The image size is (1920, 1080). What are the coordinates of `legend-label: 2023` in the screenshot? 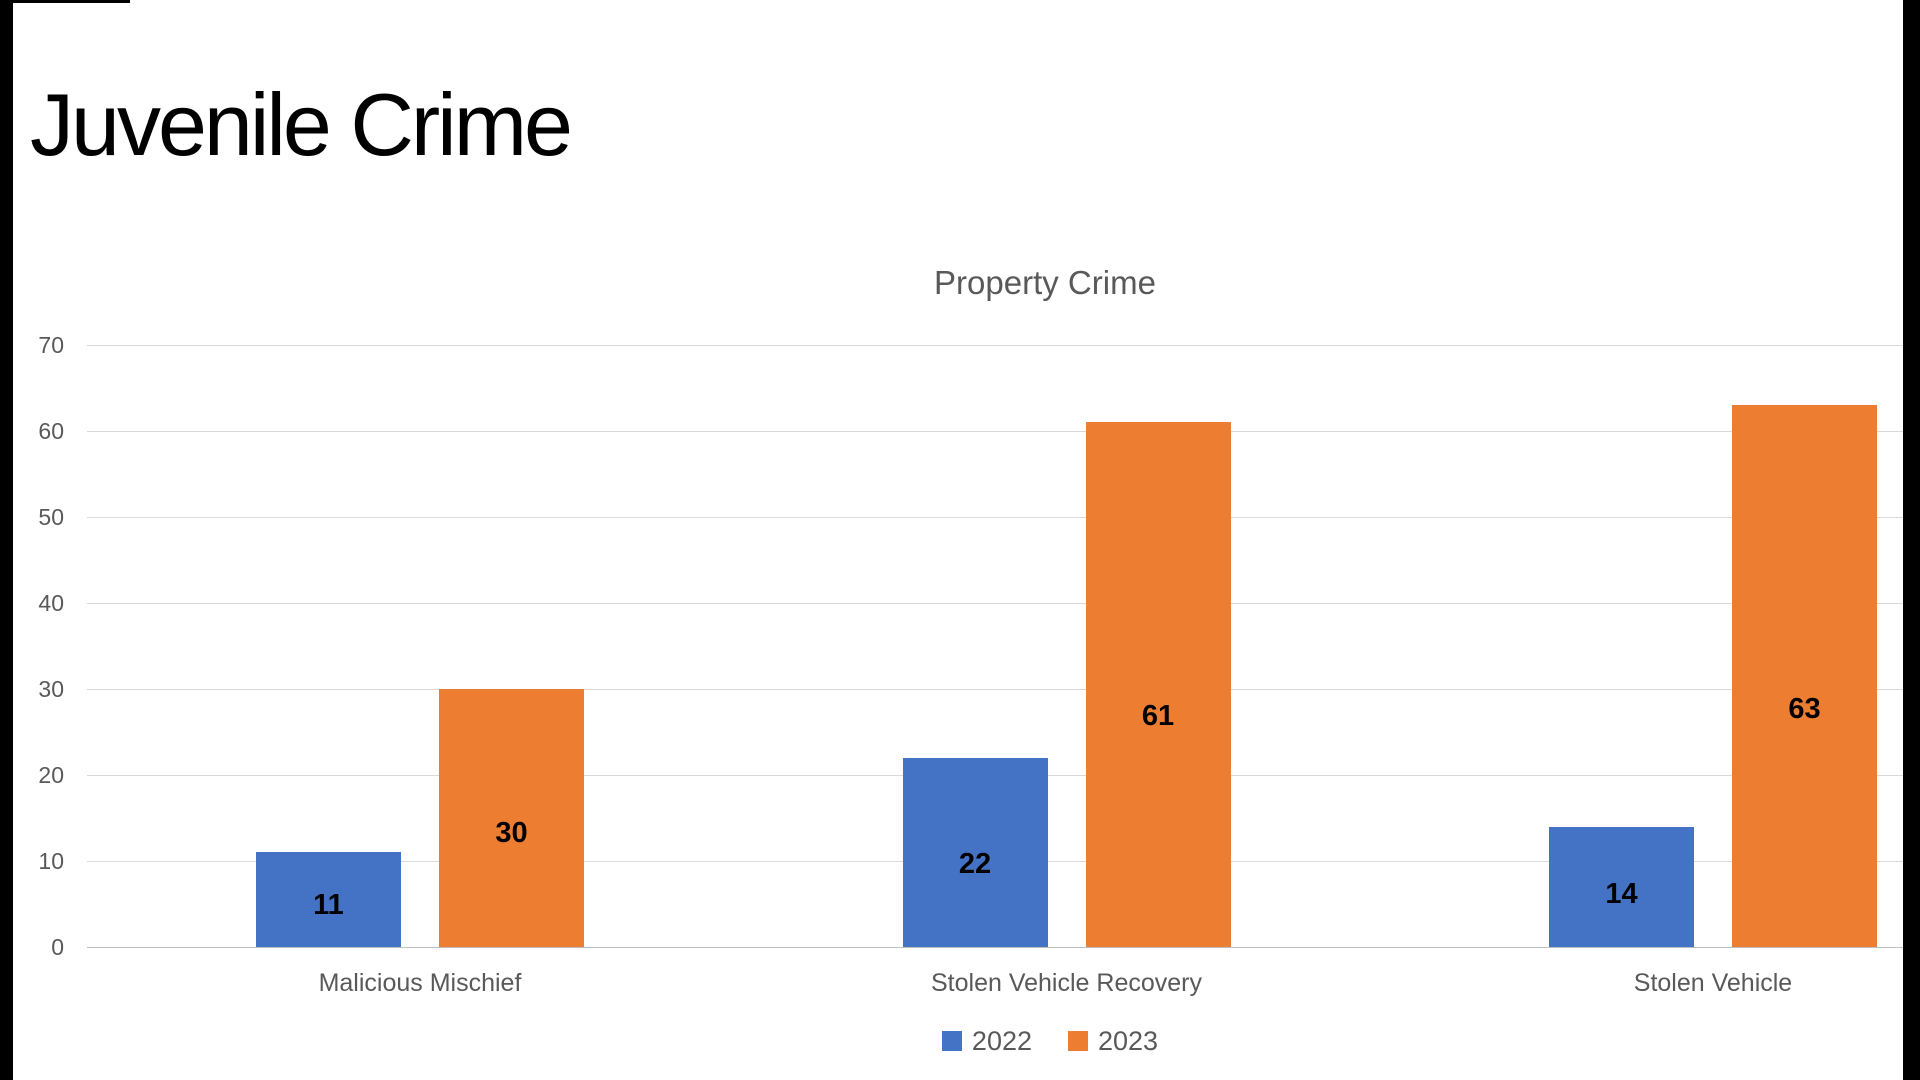 It's located at (1128, 1041).